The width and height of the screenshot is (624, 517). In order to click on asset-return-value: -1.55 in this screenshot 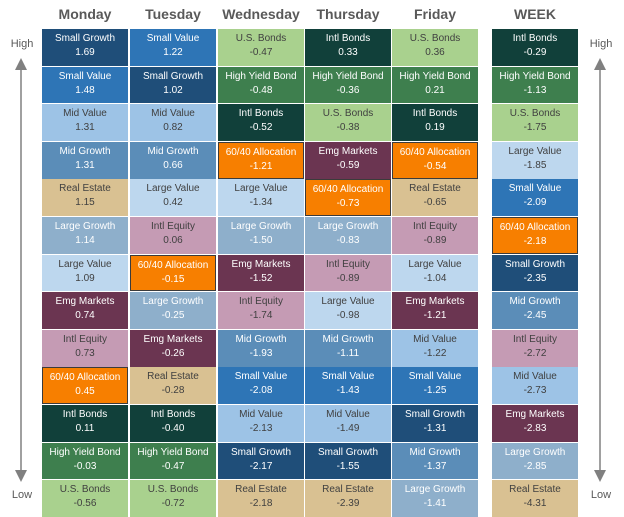, I will do `click(348, 466)`.